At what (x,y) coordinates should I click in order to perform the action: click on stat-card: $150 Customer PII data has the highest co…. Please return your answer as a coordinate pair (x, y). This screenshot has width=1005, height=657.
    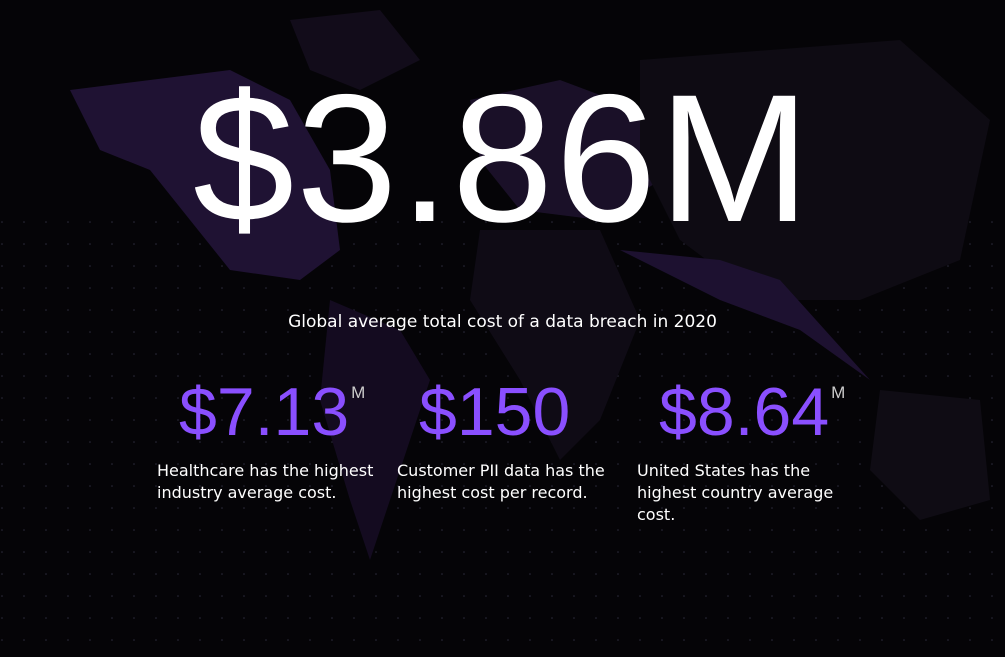
    Looking at the image, I should click on (514, 441).